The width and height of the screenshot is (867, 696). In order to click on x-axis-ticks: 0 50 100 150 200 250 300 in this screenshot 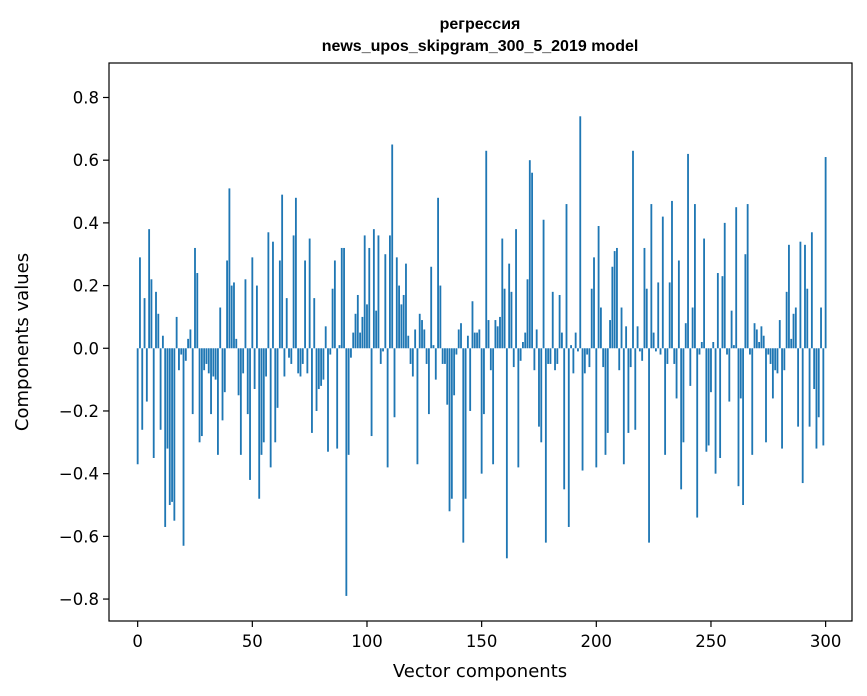, I will do `click(486, 636)`.